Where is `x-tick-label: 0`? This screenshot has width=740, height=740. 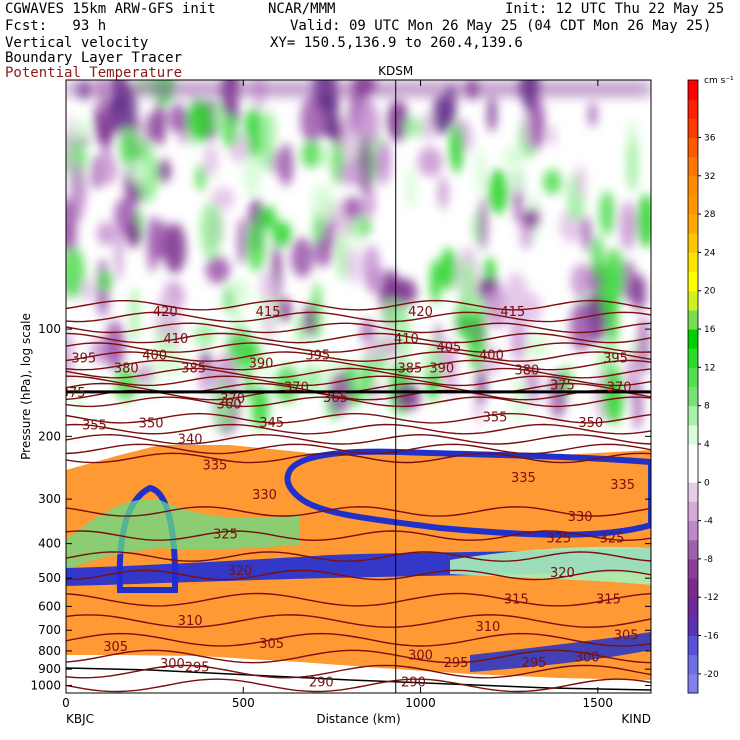
x-tick-label: 0 is located at coordinates (66, 703).